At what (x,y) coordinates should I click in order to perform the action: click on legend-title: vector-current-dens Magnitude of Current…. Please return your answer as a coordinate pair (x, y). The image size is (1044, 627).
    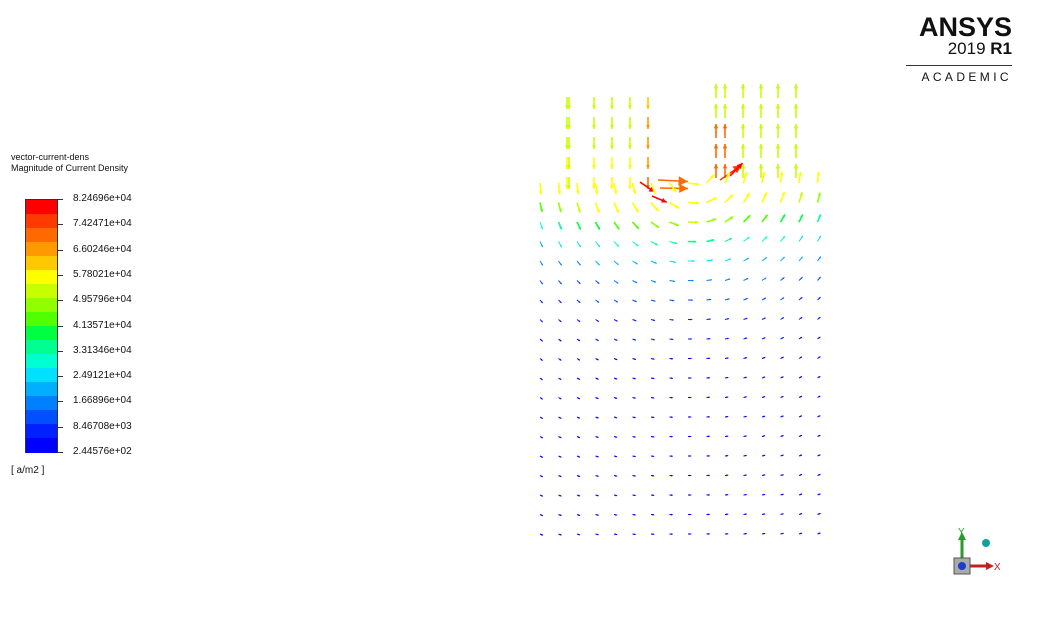
    Looking at the image, I should click on (69, 163).